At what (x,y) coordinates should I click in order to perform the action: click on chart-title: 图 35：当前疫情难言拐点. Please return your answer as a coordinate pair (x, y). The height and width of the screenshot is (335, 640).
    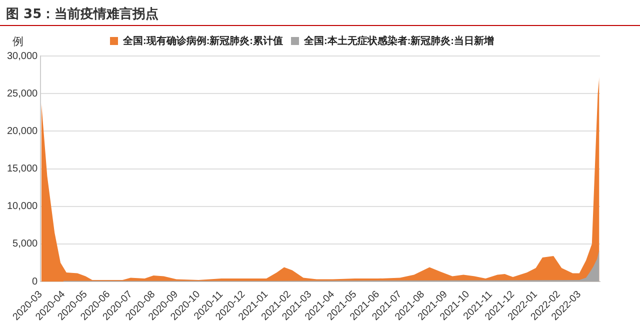
    Looking at the image, I should click on (82, 14).